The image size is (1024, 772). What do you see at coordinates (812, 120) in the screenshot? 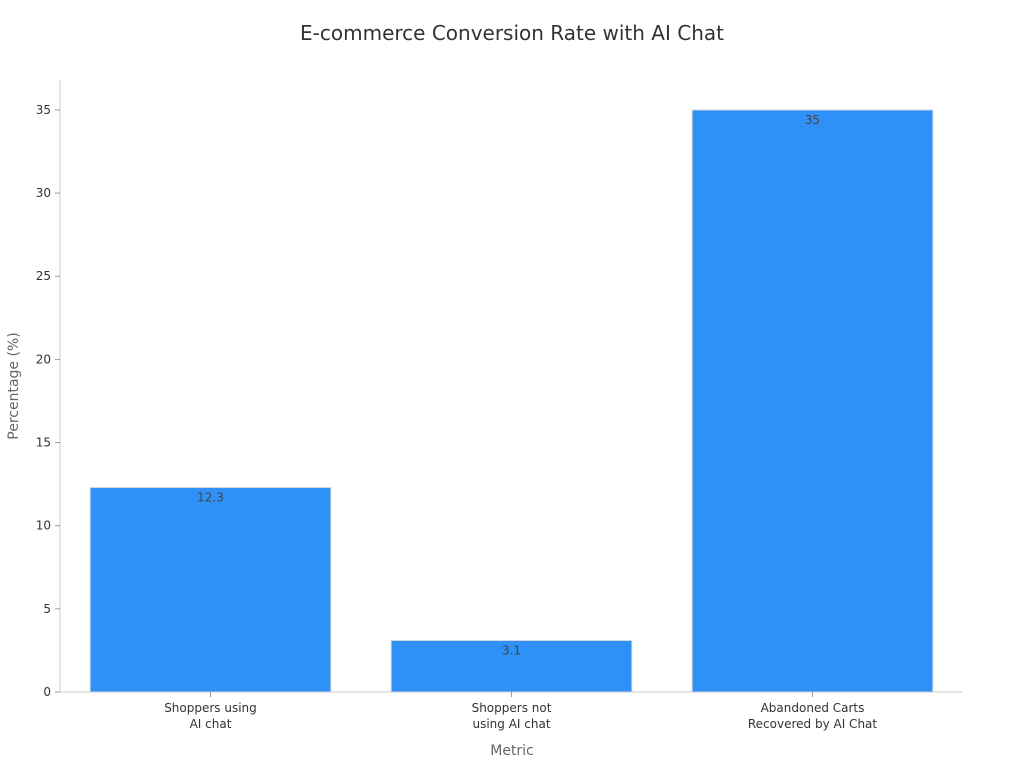
I see `bar-value-label: 35` at bounding box center [812, 120].